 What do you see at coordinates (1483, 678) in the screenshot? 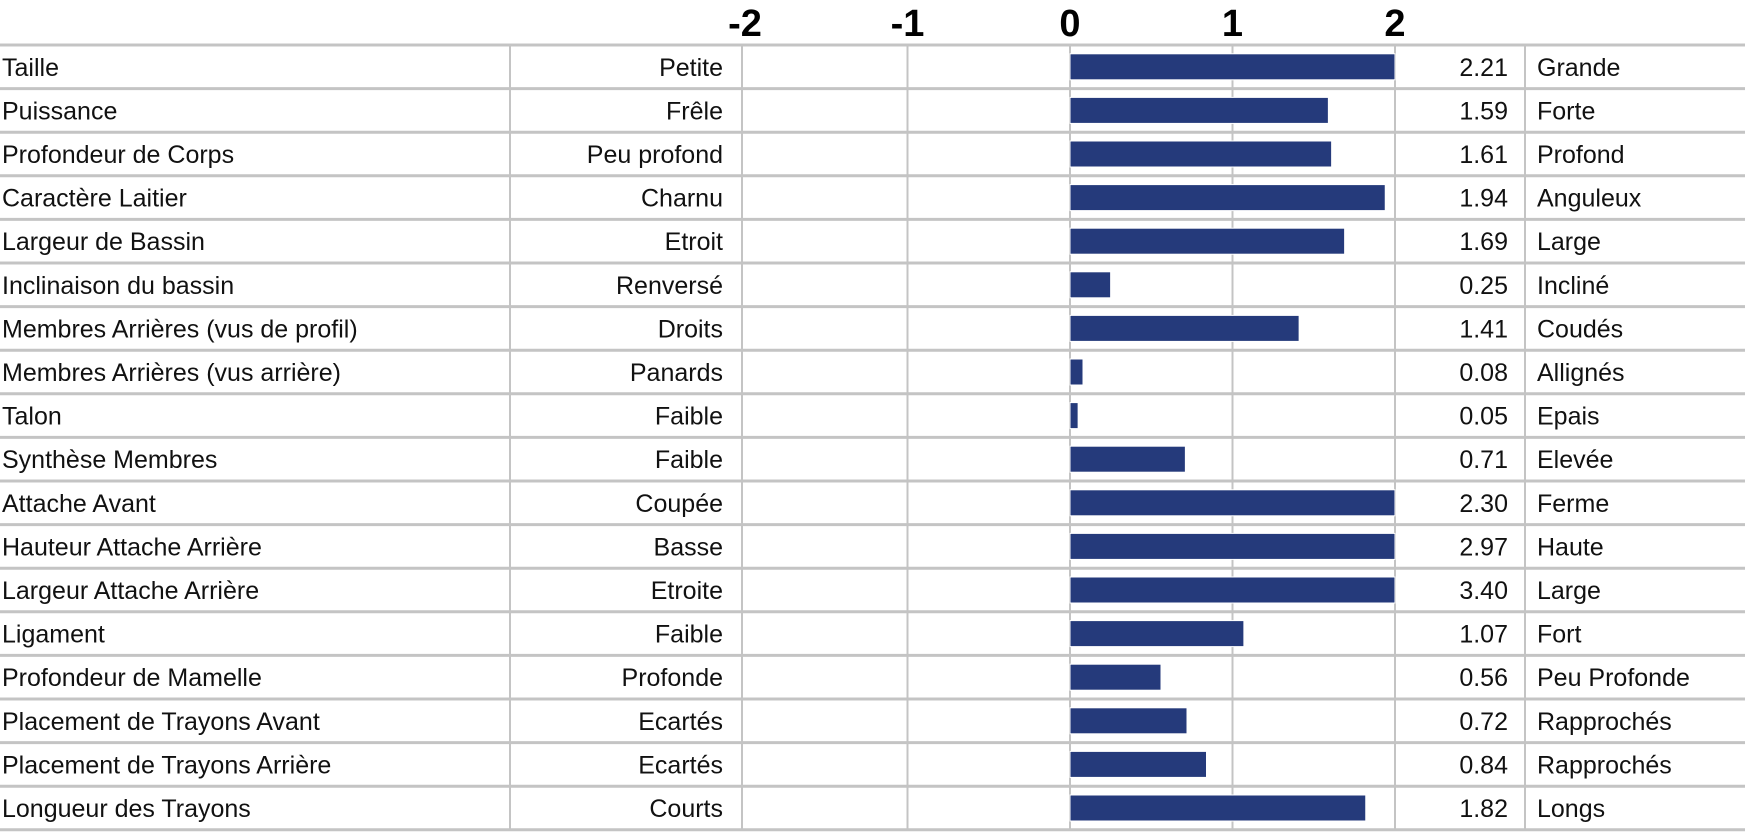
I see `value-label: 0.56` at bounding box center [1483, 678].